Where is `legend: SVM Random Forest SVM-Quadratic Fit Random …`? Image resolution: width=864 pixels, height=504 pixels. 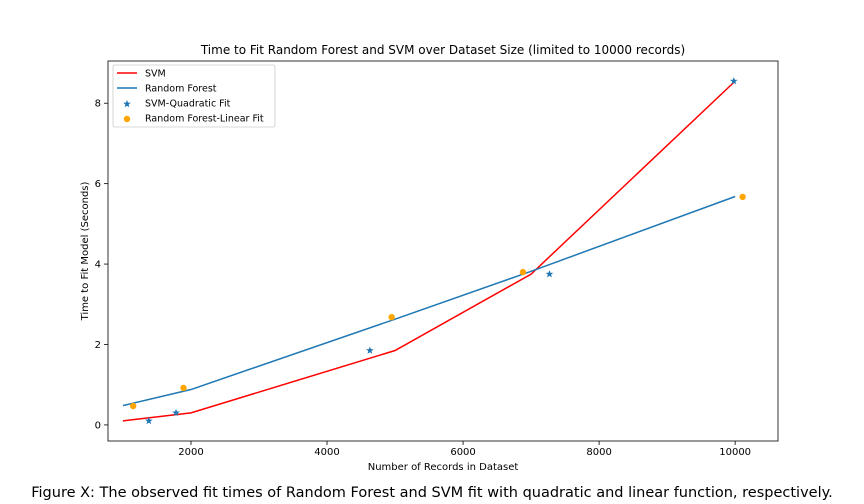
legend: SVM Random Forest SVM-Quadratic Fit Random … is located at coordinates (194, 96).